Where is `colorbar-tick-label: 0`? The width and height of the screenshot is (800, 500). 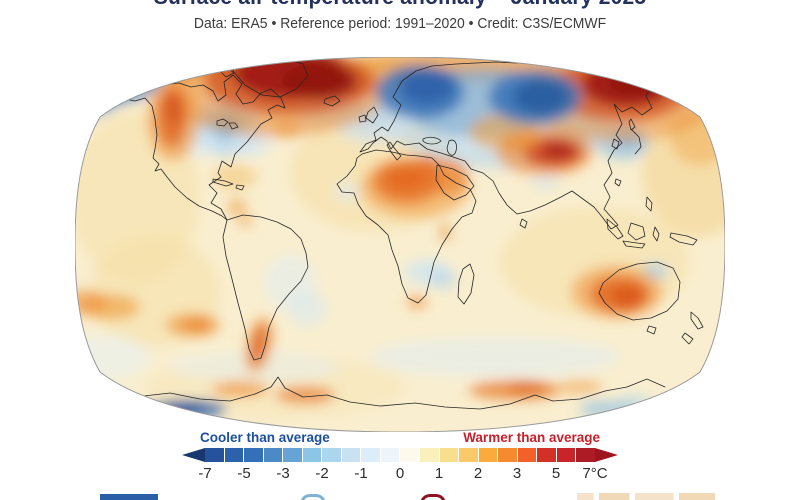 colorbar-tick-label: 0 is located at coordinates (400, 473).